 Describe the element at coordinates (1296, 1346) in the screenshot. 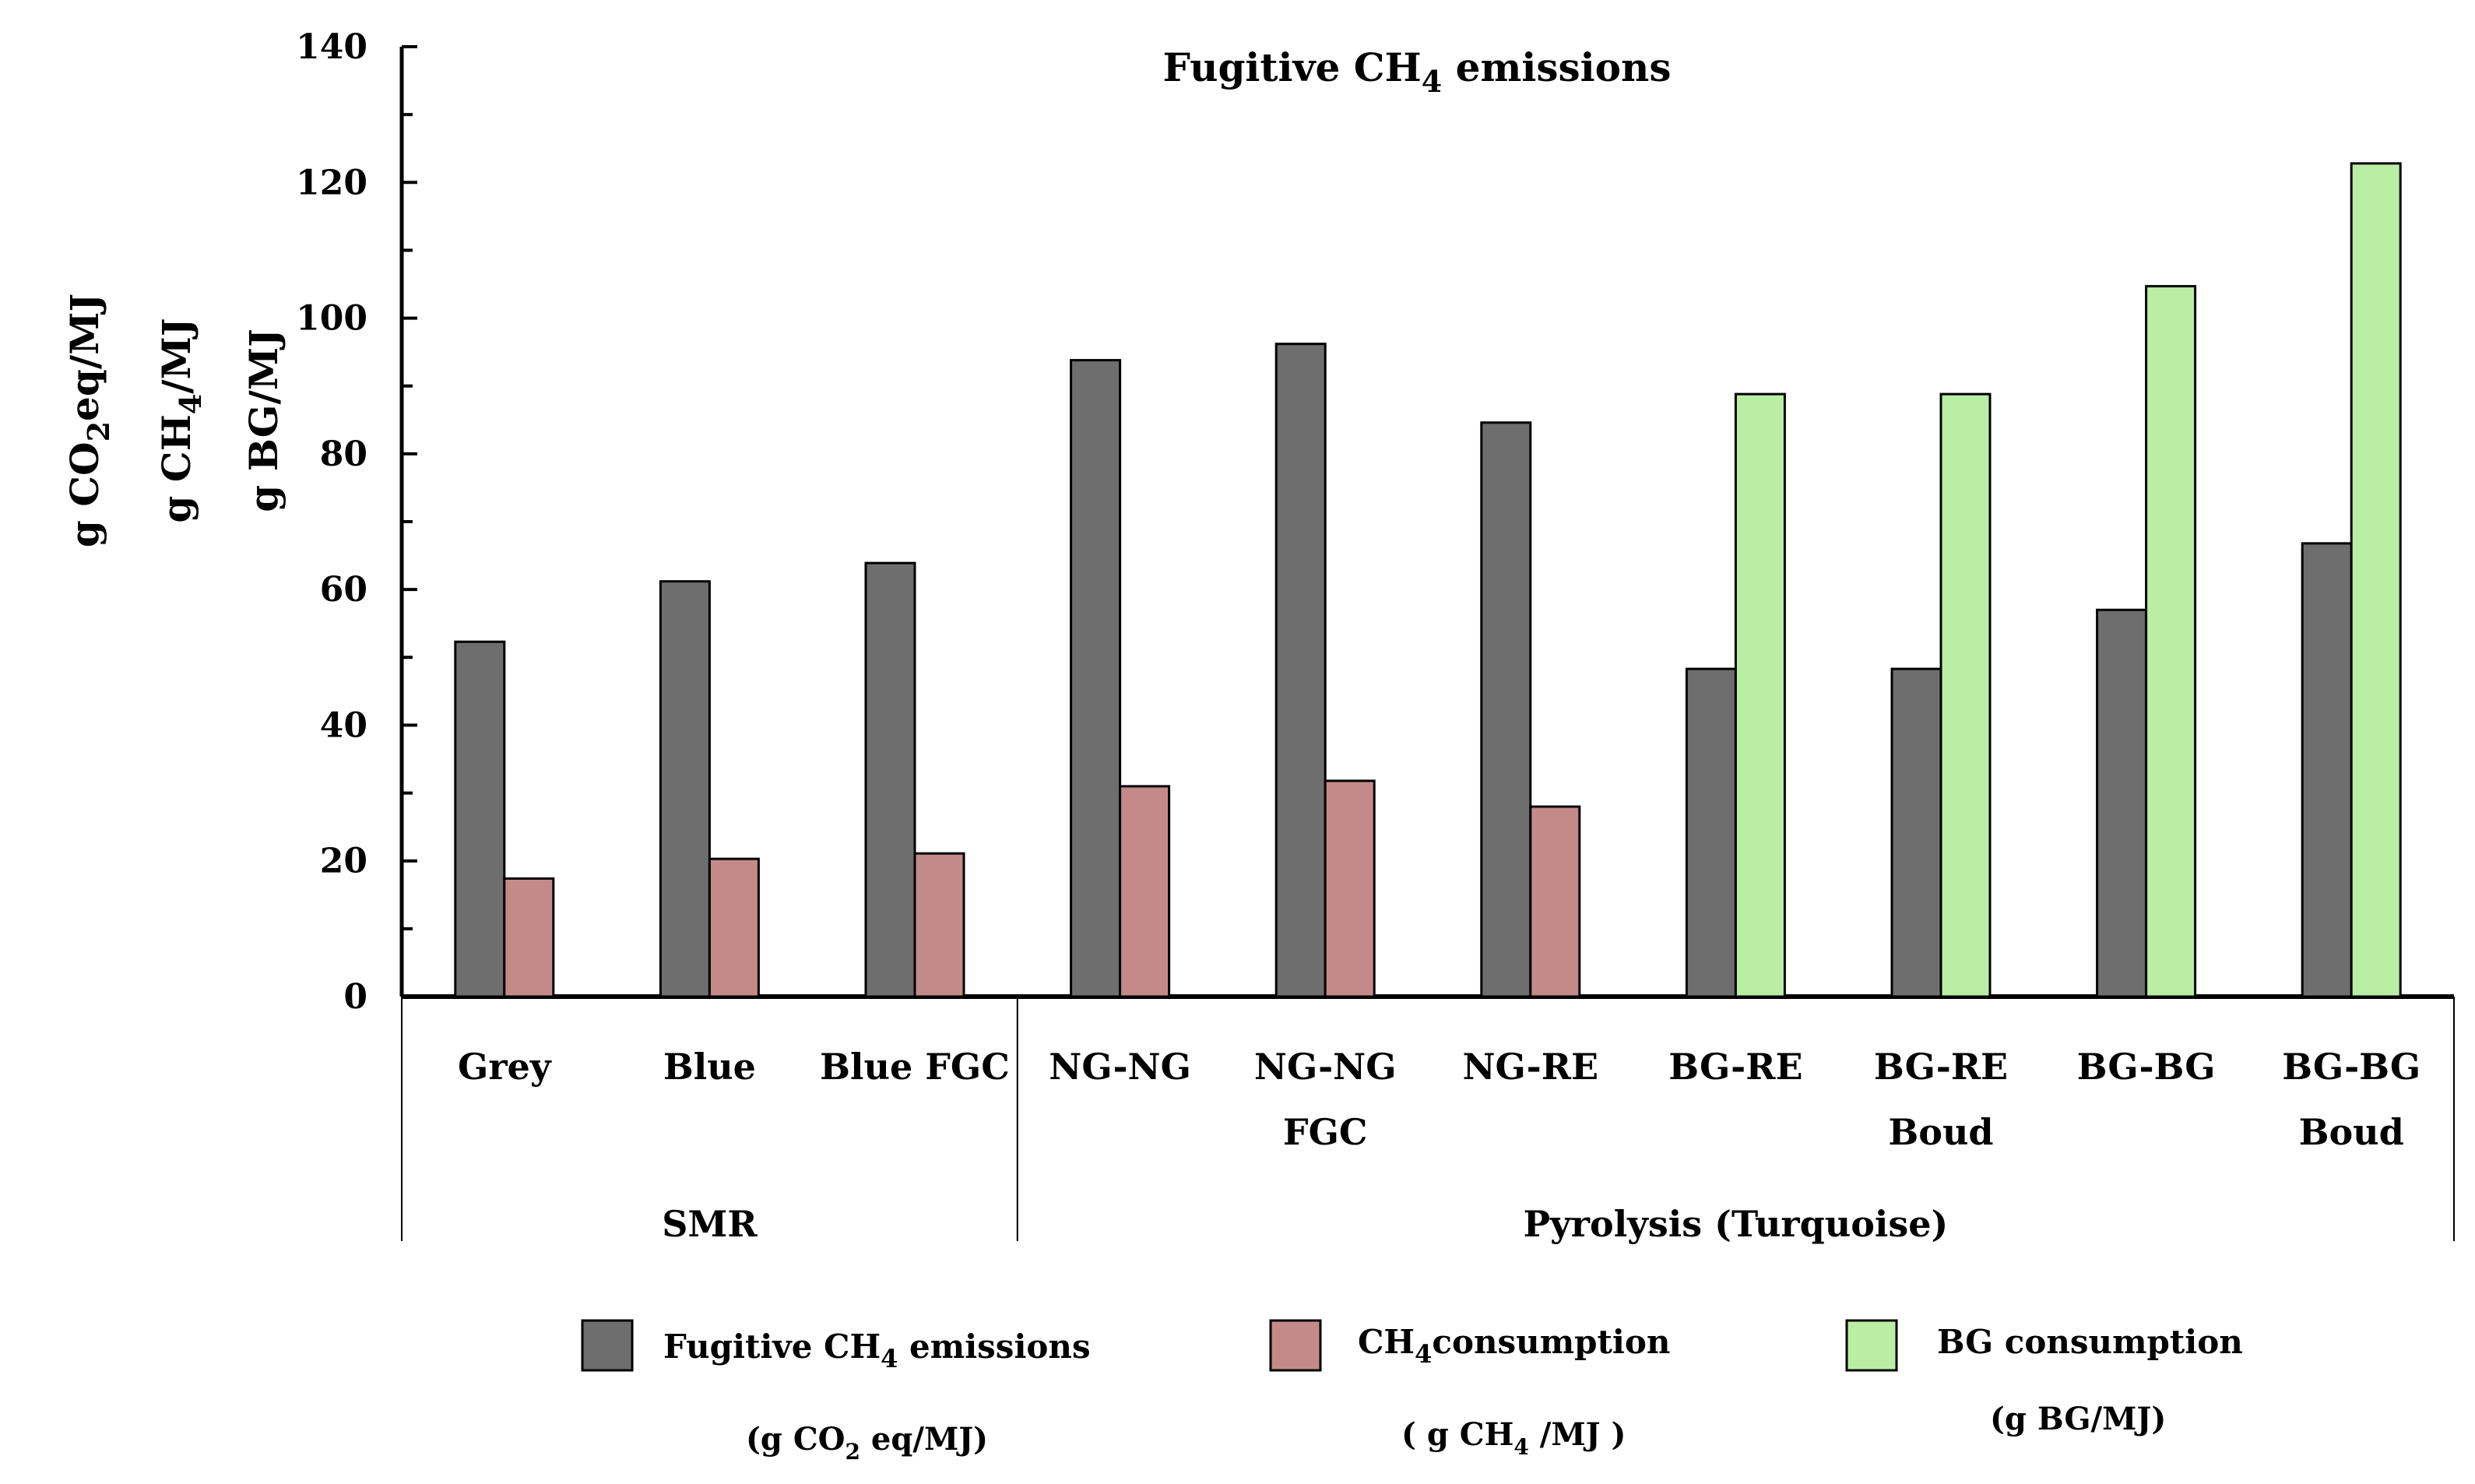

I see `legend-swatch-ch4` at that location.